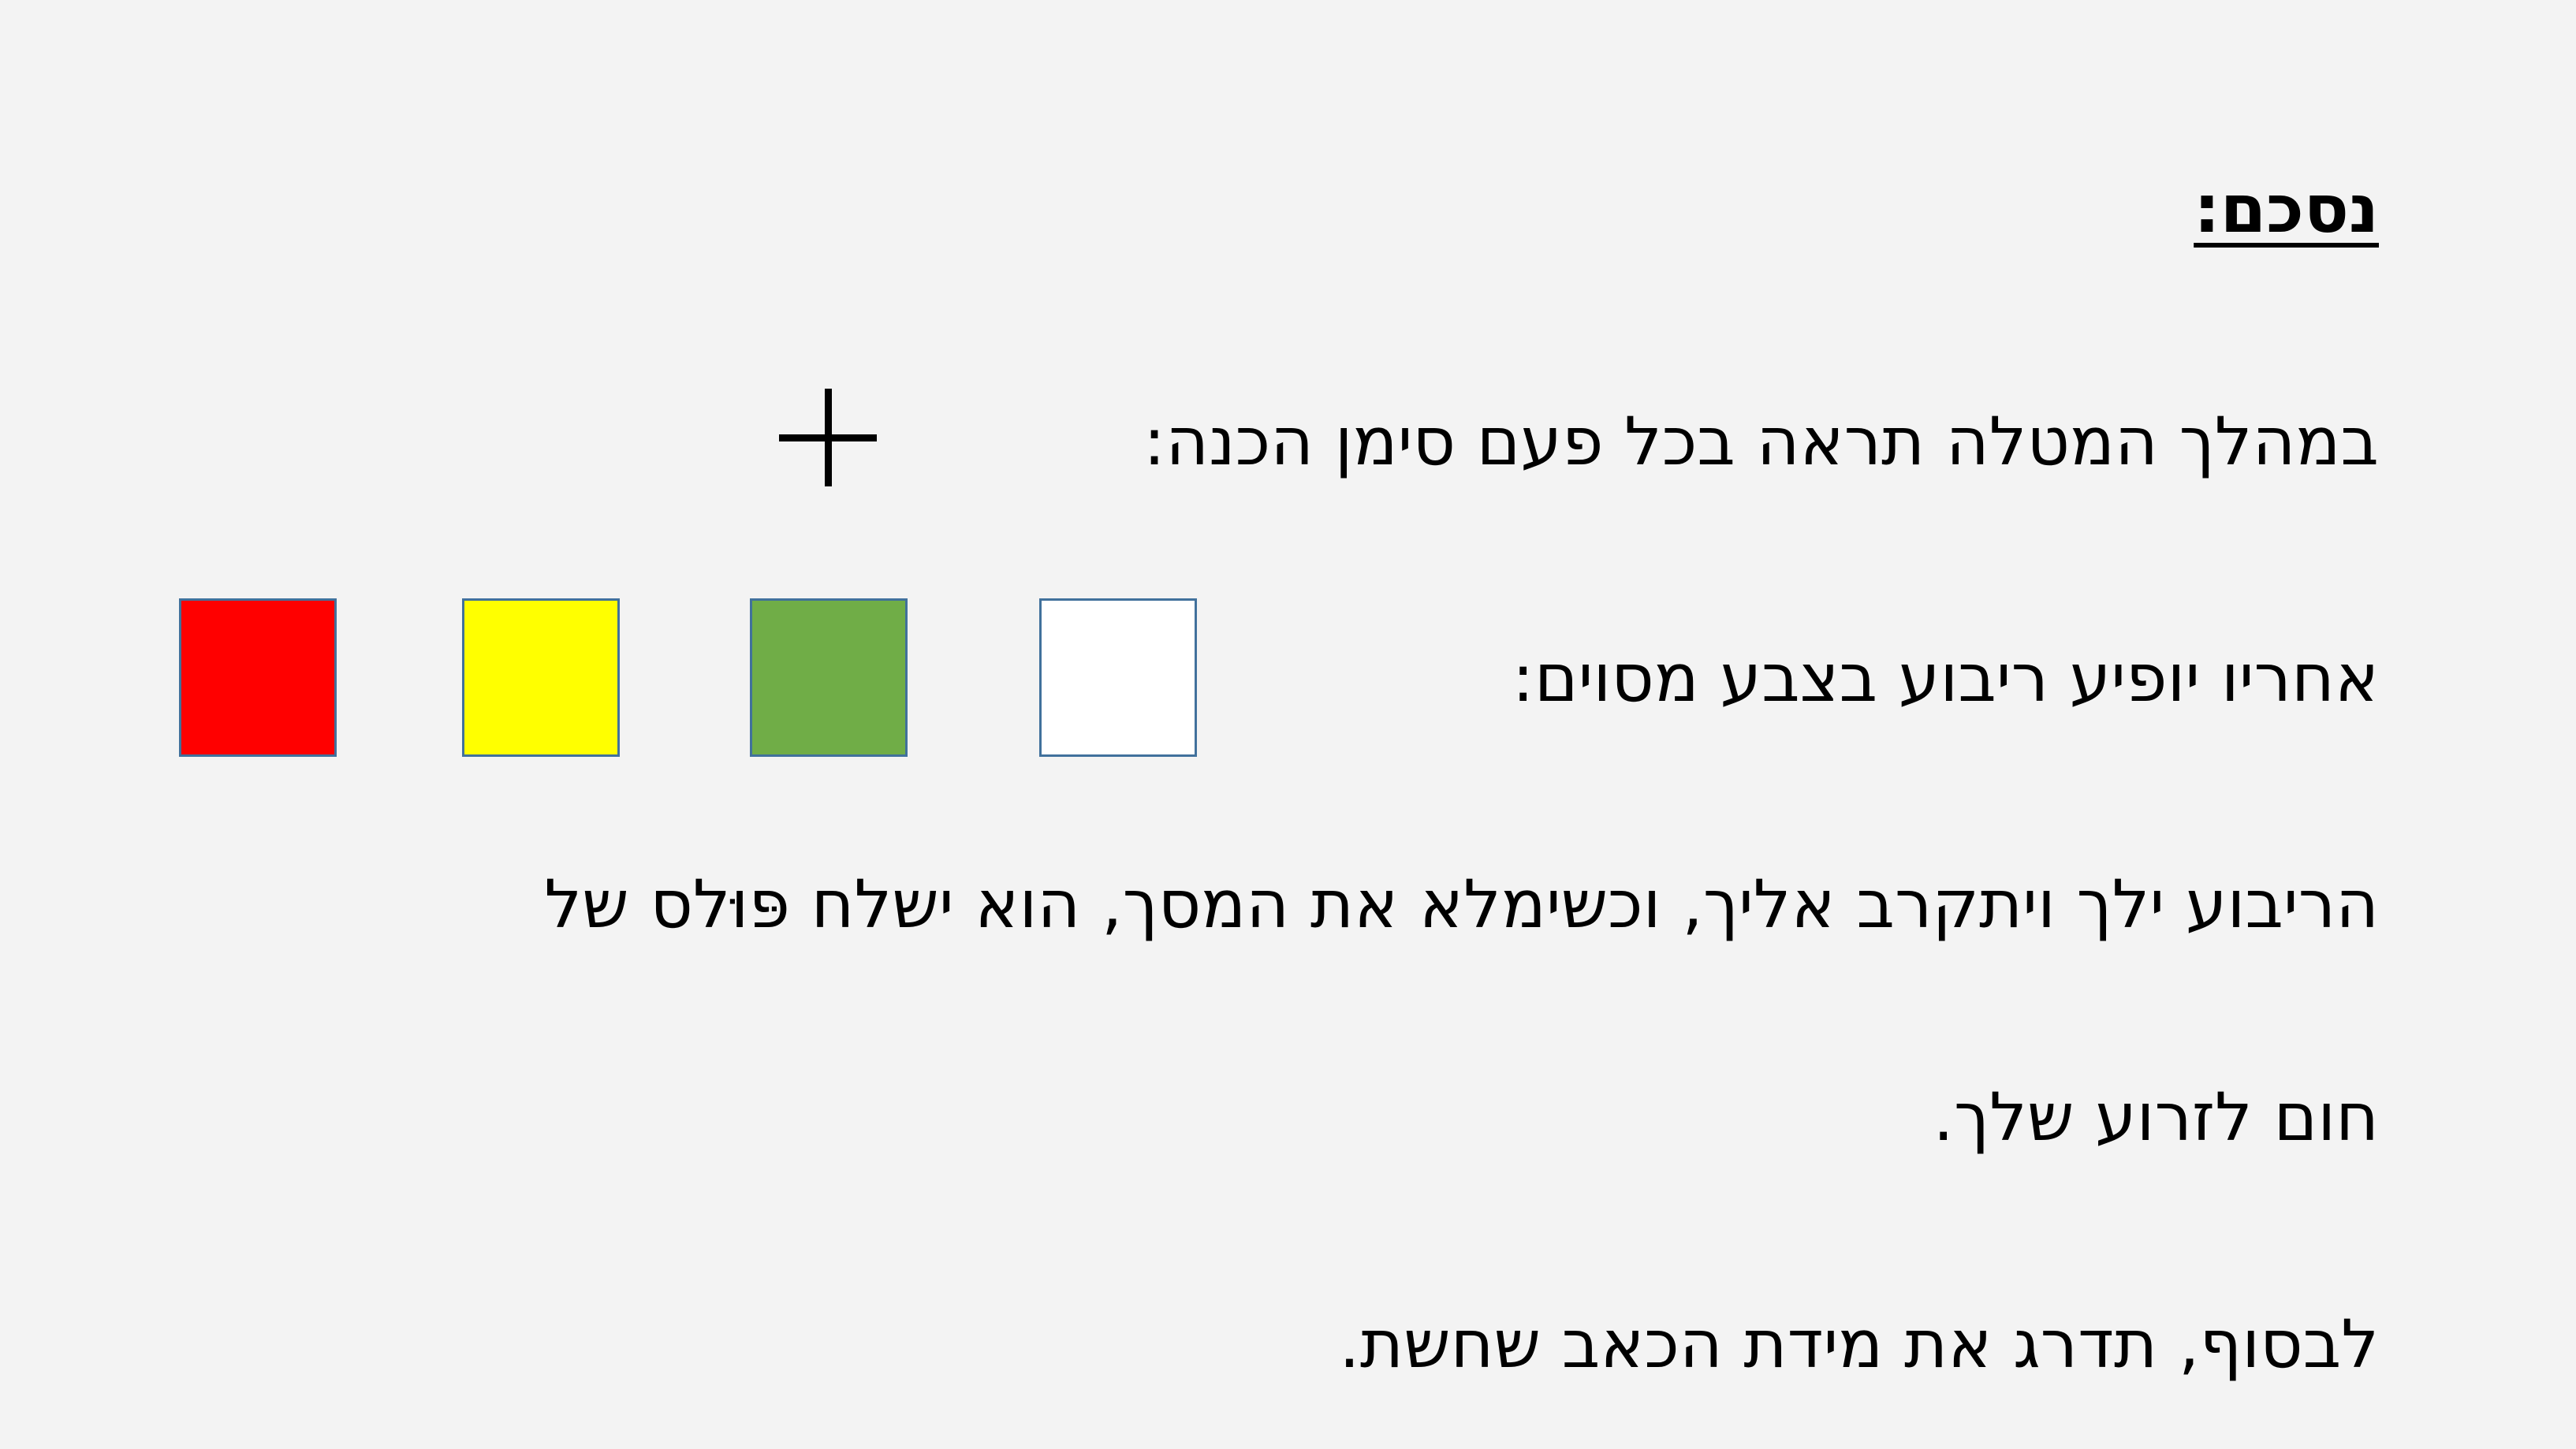 This screenshot has width=2576, height=1449. I want to click on instruction-rating: לבסוף, תדרג את מידת הכאב שחשת., so click(1859, 1344).